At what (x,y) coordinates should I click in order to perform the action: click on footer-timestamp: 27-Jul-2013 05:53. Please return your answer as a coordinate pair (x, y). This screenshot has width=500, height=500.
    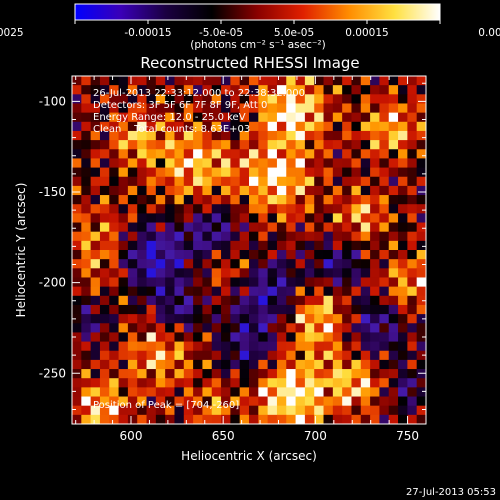
    Looking at the image, I should click on (451, 492).